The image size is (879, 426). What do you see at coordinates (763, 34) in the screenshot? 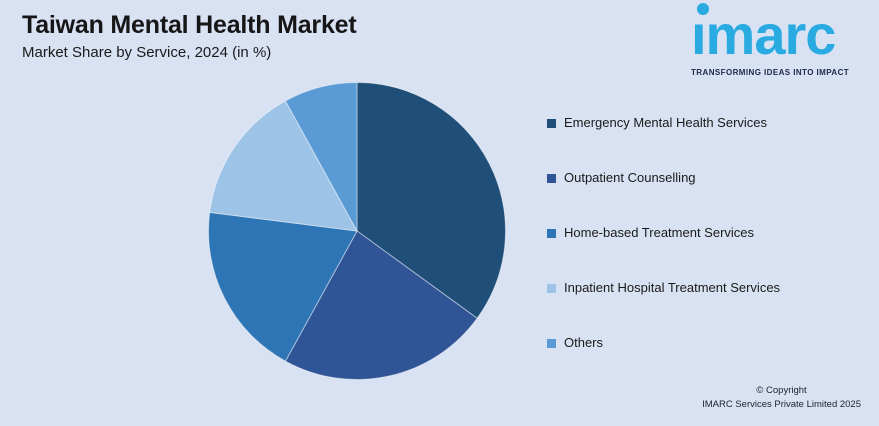
I see `logo-brand-text: ımarc` at bounding box center [763, 34].